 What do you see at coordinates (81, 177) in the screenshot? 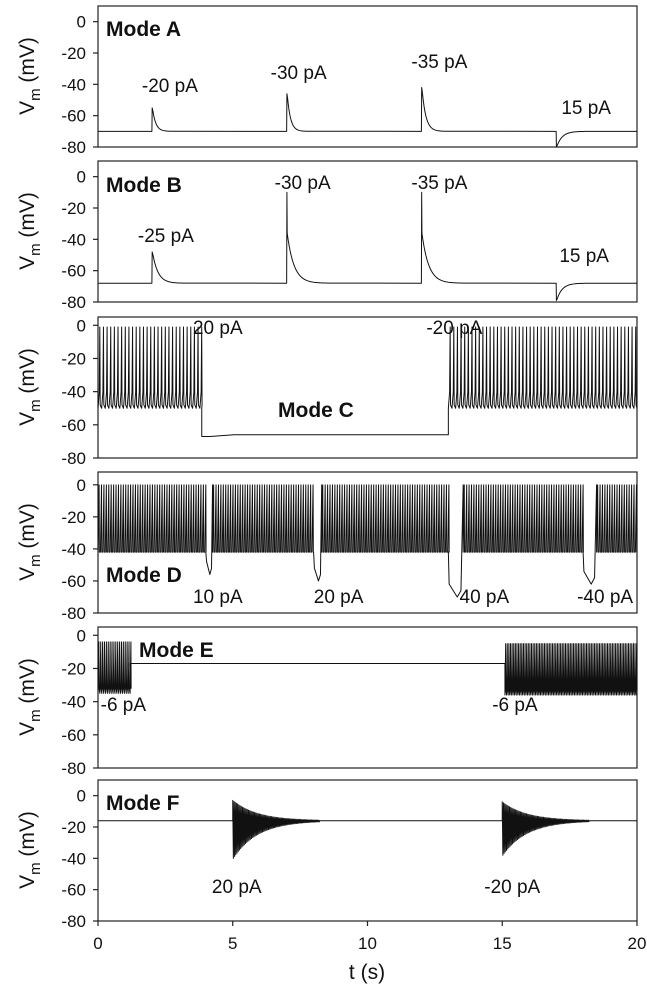
I see `panel-b-ytick-label: 0` at bounding box center [81, 177].